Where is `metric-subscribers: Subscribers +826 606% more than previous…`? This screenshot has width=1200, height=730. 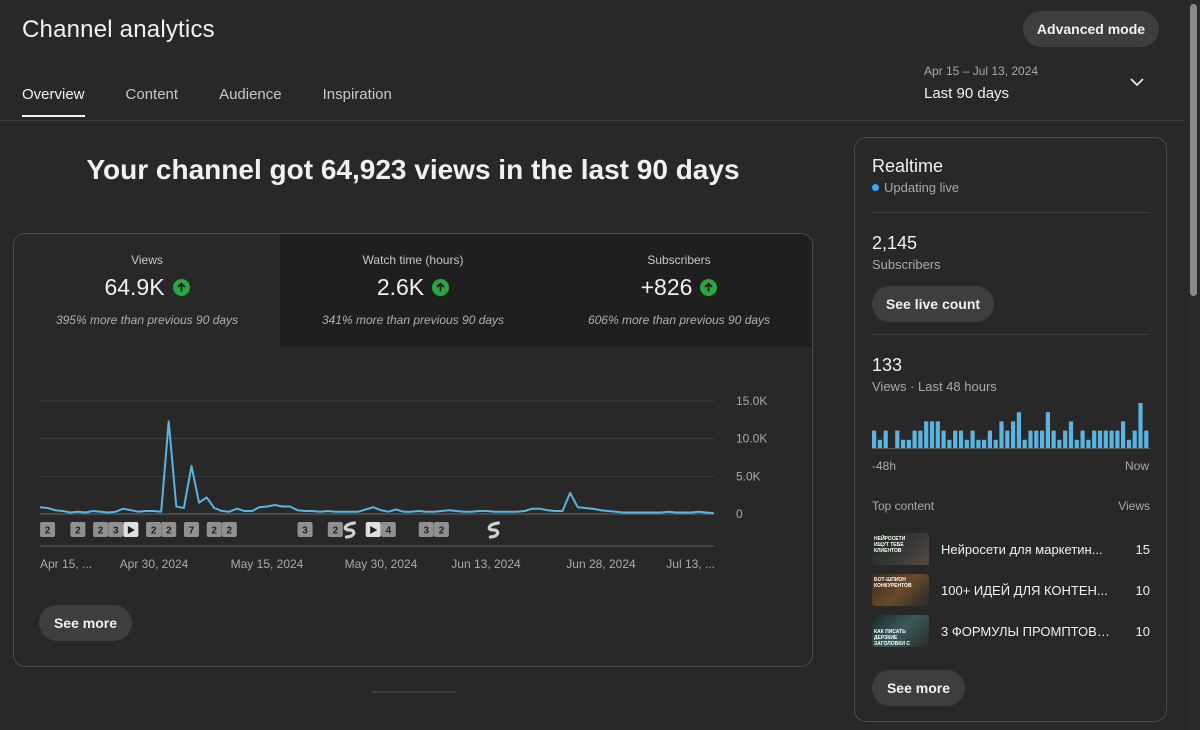
metric-subscribers: Subscribers +826 606% more than previous… is located at coordinates (679, 290).